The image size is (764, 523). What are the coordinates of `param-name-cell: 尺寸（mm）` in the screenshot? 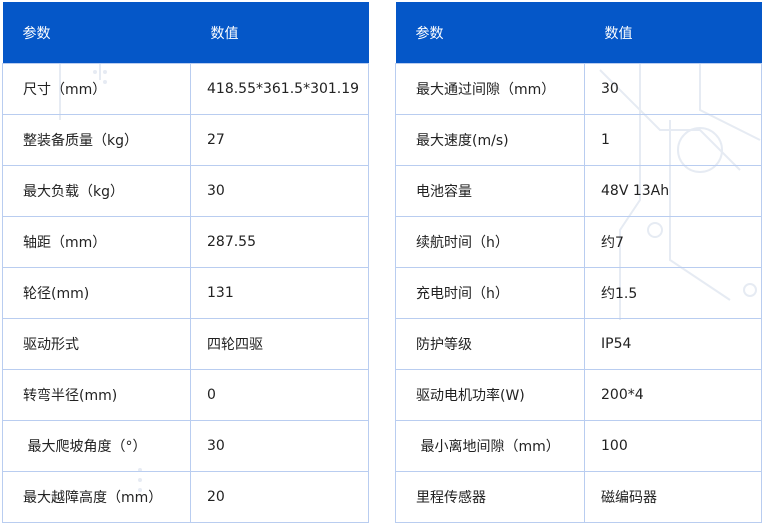 It's located at (96, 89).